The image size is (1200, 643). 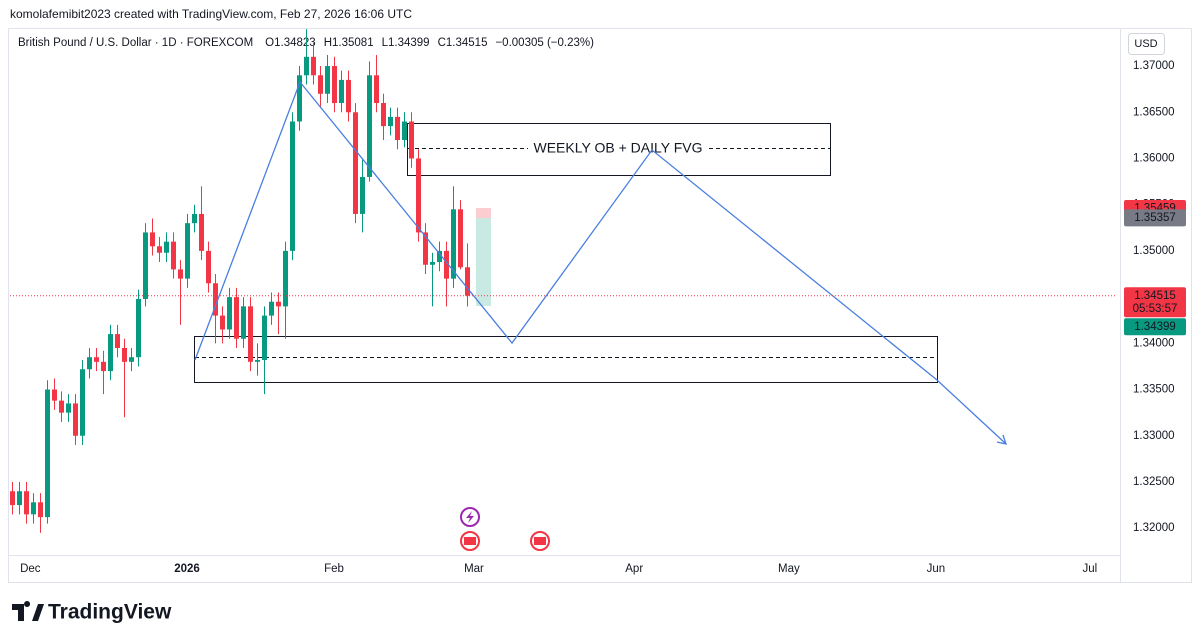 What do you see at coordinates (1154, 159) in the screenshot?
I see `y-tick-label: 1.36000` at bounding box center [1154, 159].